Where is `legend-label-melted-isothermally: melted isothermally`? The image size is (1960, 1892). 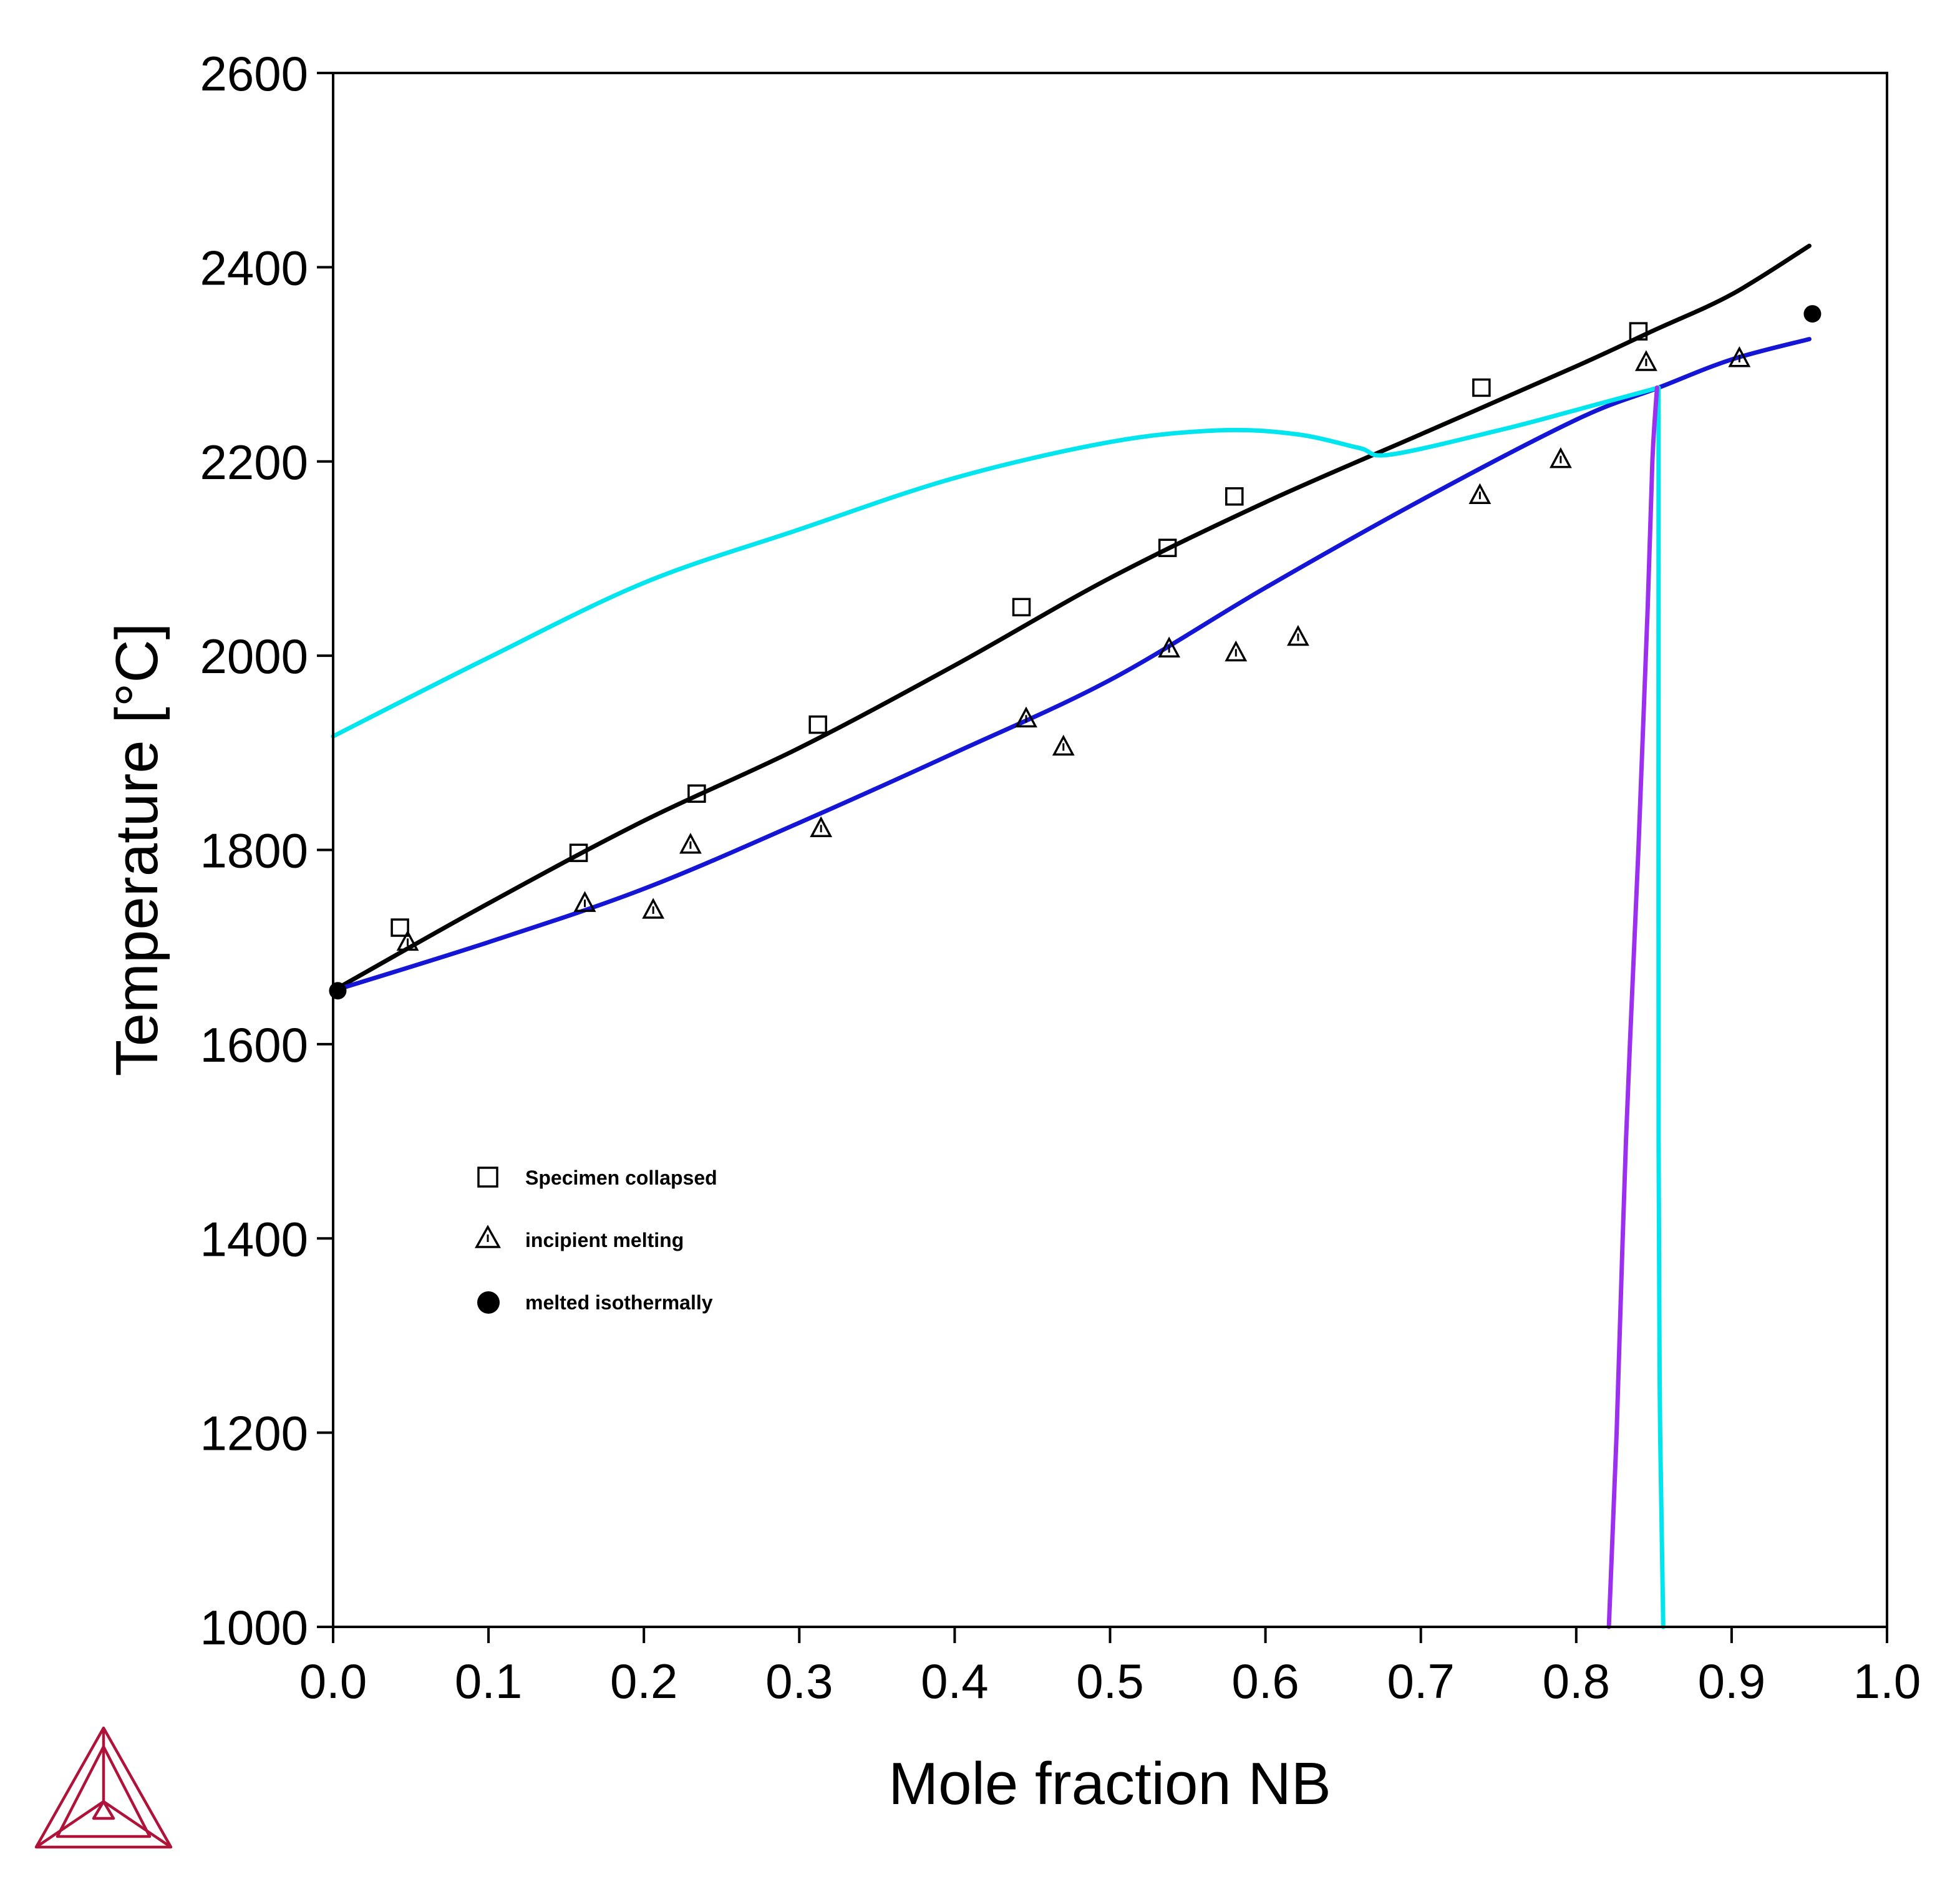
legend-label-melted-isothermally: melted isothermally is located at coordinates (619, 1302).